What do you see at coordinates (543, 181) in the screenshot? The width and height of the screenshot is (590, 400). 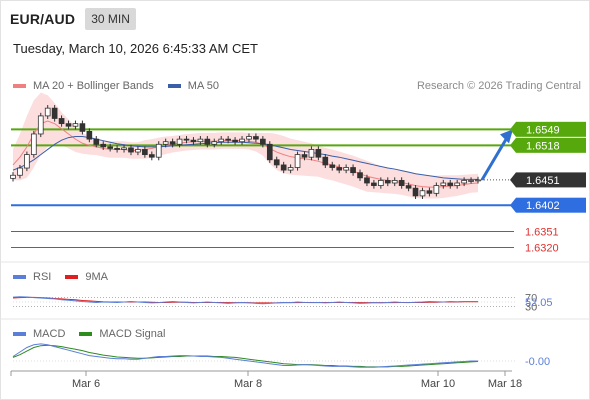 I see `price-tag-1.6451: 1.6451` at bounding box center [543, 181].